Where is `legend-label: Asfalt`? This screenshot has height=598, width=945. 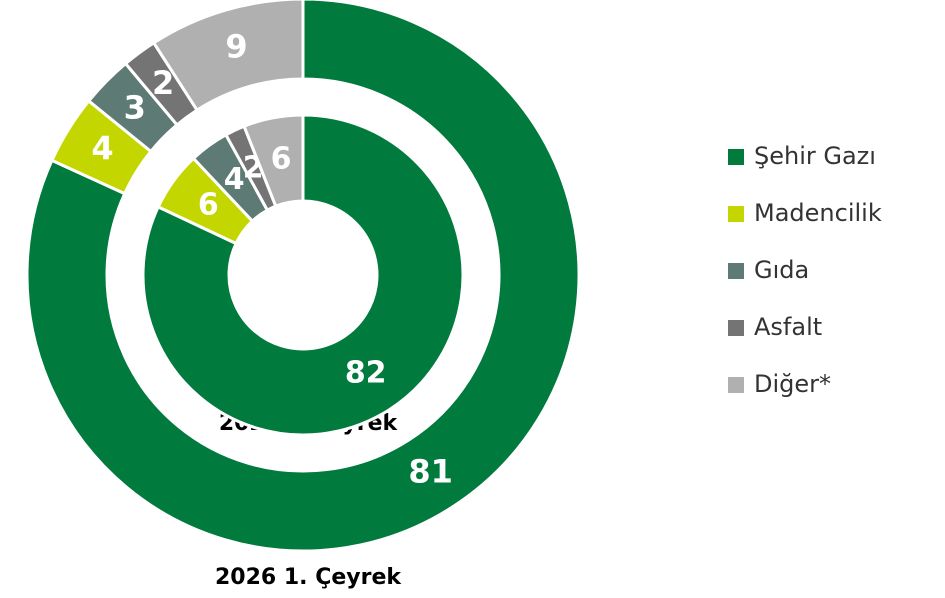
legend-label: Asfalt is located at coordinates (788, 327).